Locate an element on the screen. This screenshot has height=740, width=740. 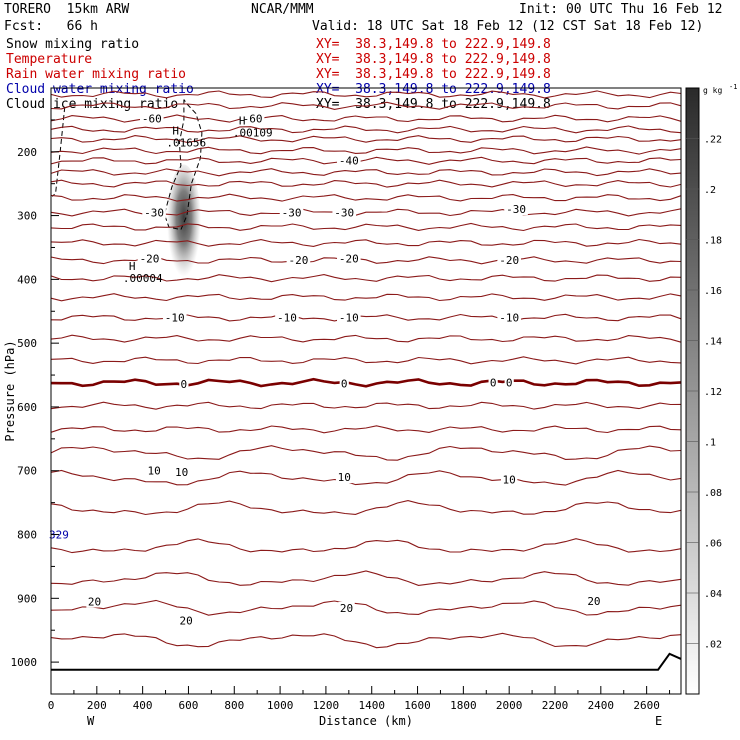
field-label-rain: Rain water mixing ratio is located at coordinates (96, 74).